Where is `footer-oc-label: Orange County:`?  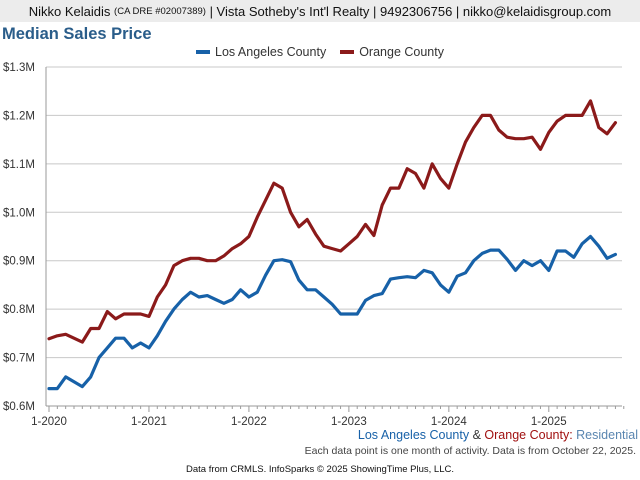
footer-oc-label: Orange County: is located at coordinates (528, 435).